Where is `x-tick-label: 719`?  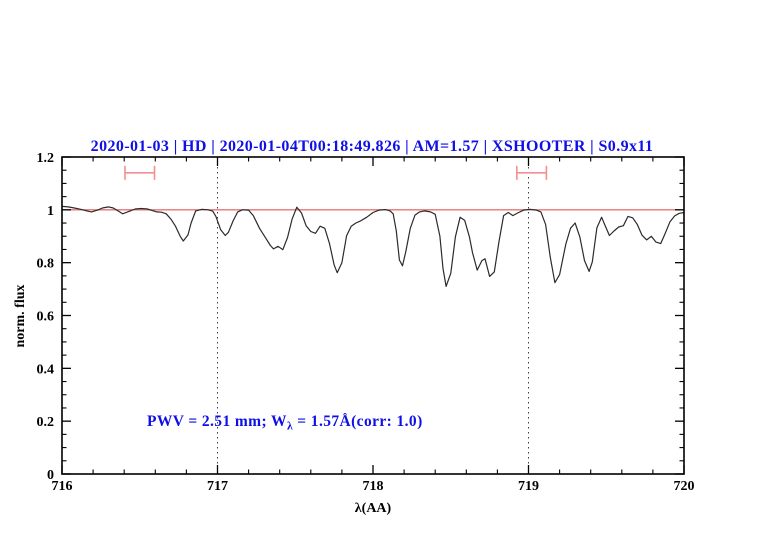
x-tick-label: 719 is located at coordinates (528, 486).